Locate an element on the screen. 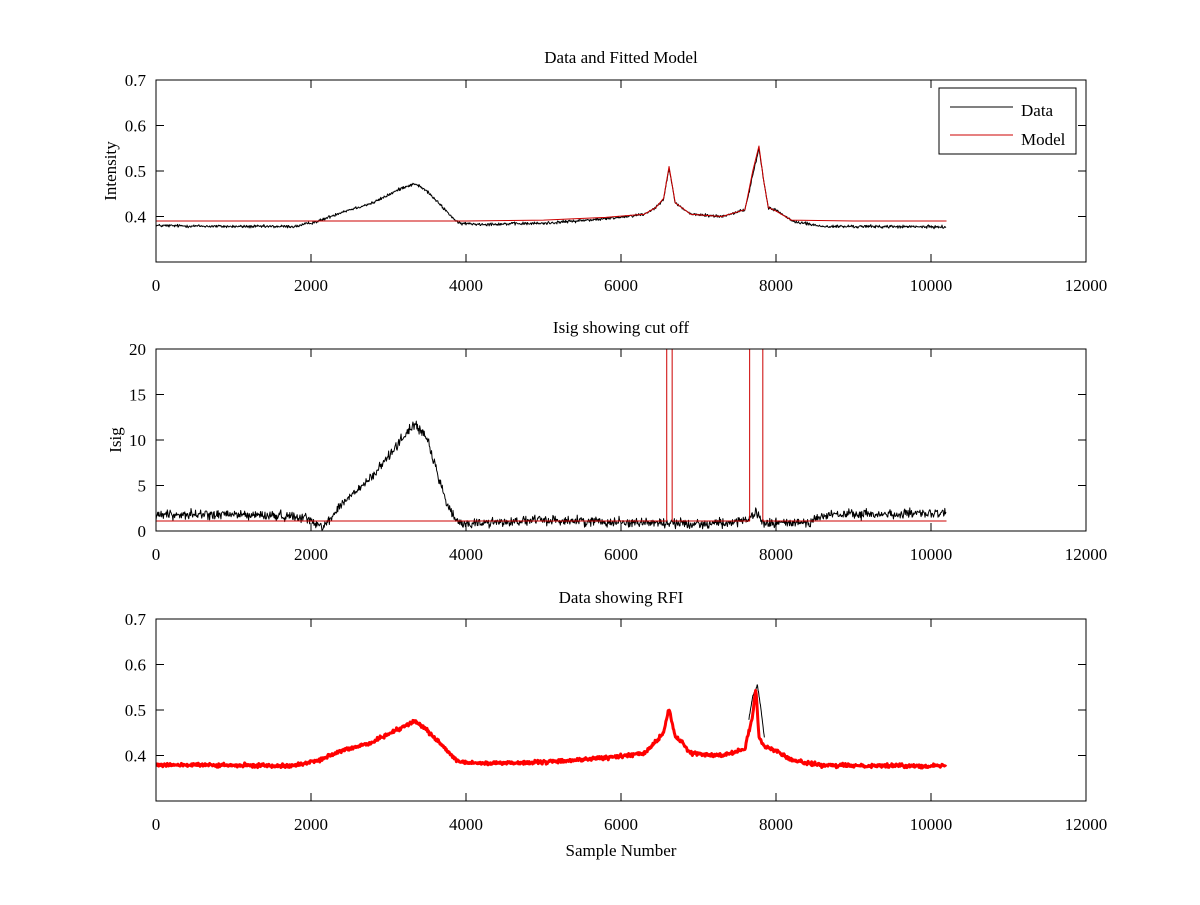 Image resolution: width=1200 pixels, height=905 pixels. subplot-1-series-model is located at coordinates (551, 183).